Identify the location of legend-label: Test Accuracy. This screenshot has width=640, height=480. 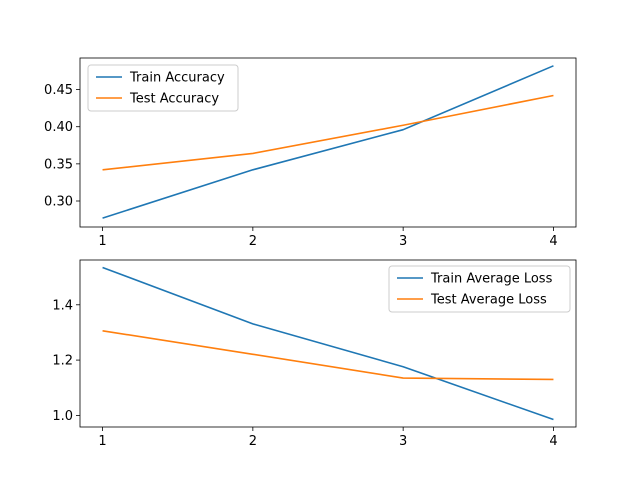
(174, 99).